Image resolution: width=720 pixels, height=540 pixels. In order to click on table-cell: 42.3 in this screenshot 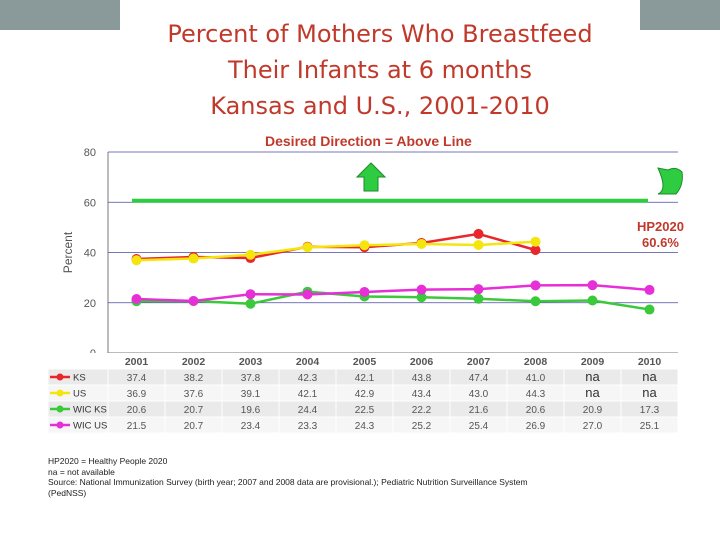, I will do `click(308, 378)`.